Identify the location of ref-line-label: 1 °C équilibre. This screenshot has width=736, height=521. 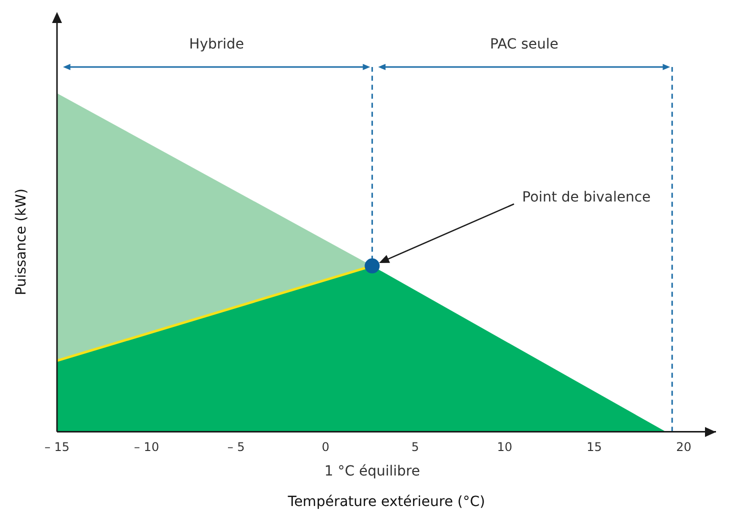
(372, 471).